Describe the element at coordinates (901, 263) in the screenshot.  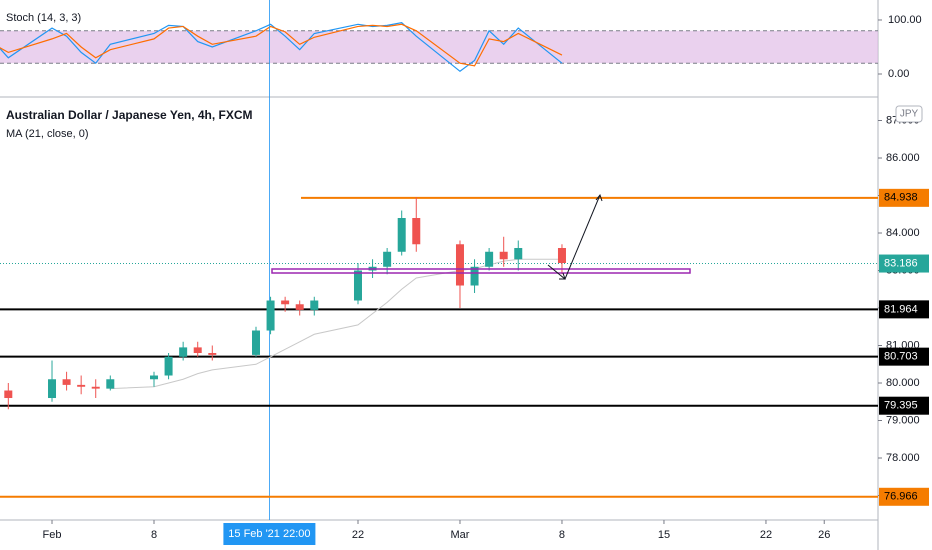
I see `last-price-label: 83.186` at that location.